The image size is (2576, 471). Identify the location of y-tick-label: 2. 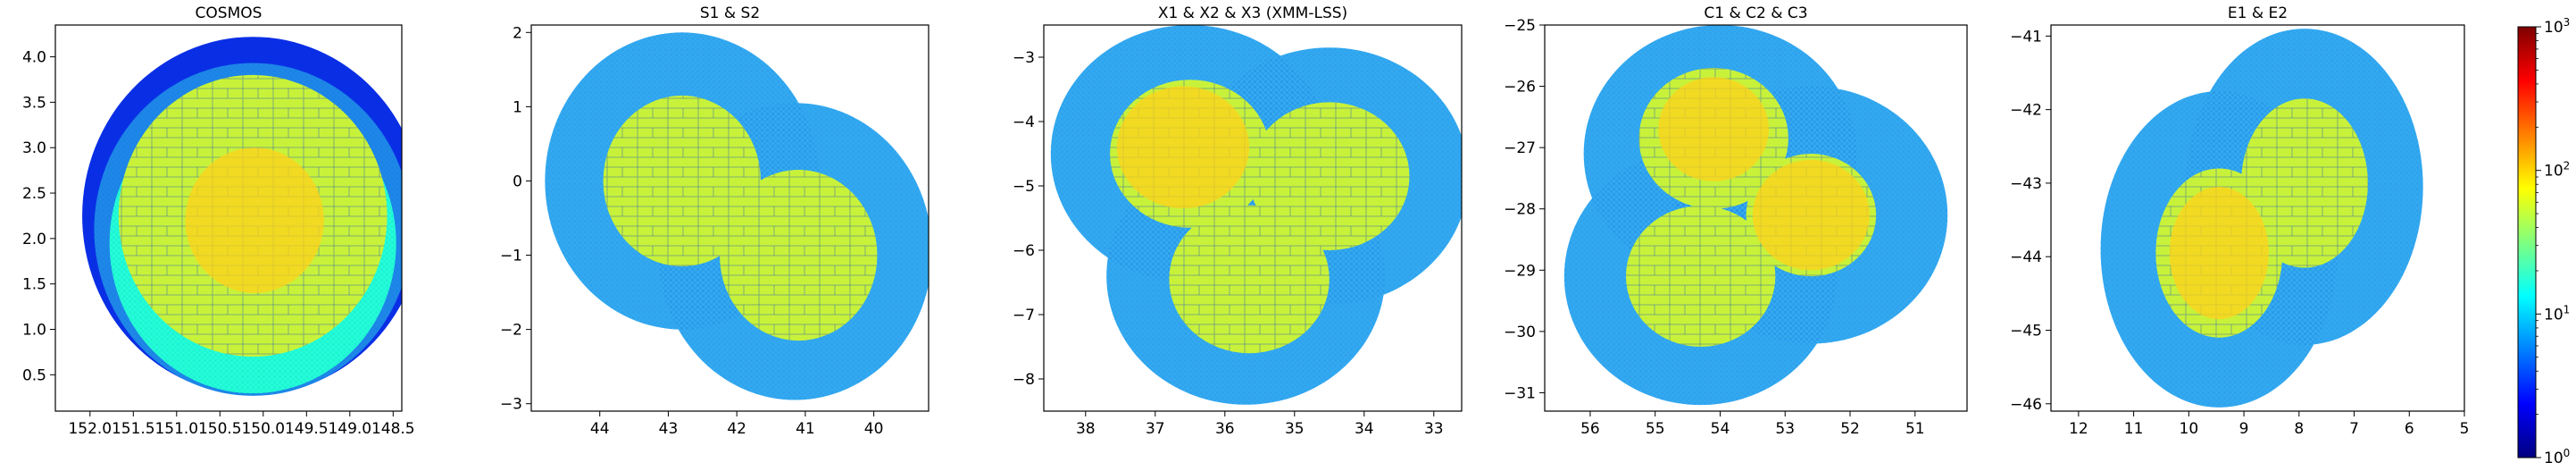
(517, 33).